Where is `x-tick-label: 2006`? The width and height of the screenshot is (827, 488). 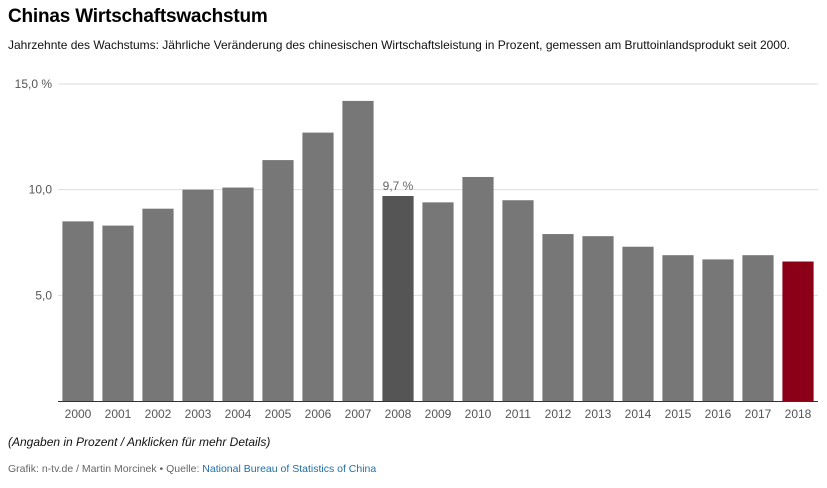
x-tick-label: 2006 is located at coordinates (318, 414).